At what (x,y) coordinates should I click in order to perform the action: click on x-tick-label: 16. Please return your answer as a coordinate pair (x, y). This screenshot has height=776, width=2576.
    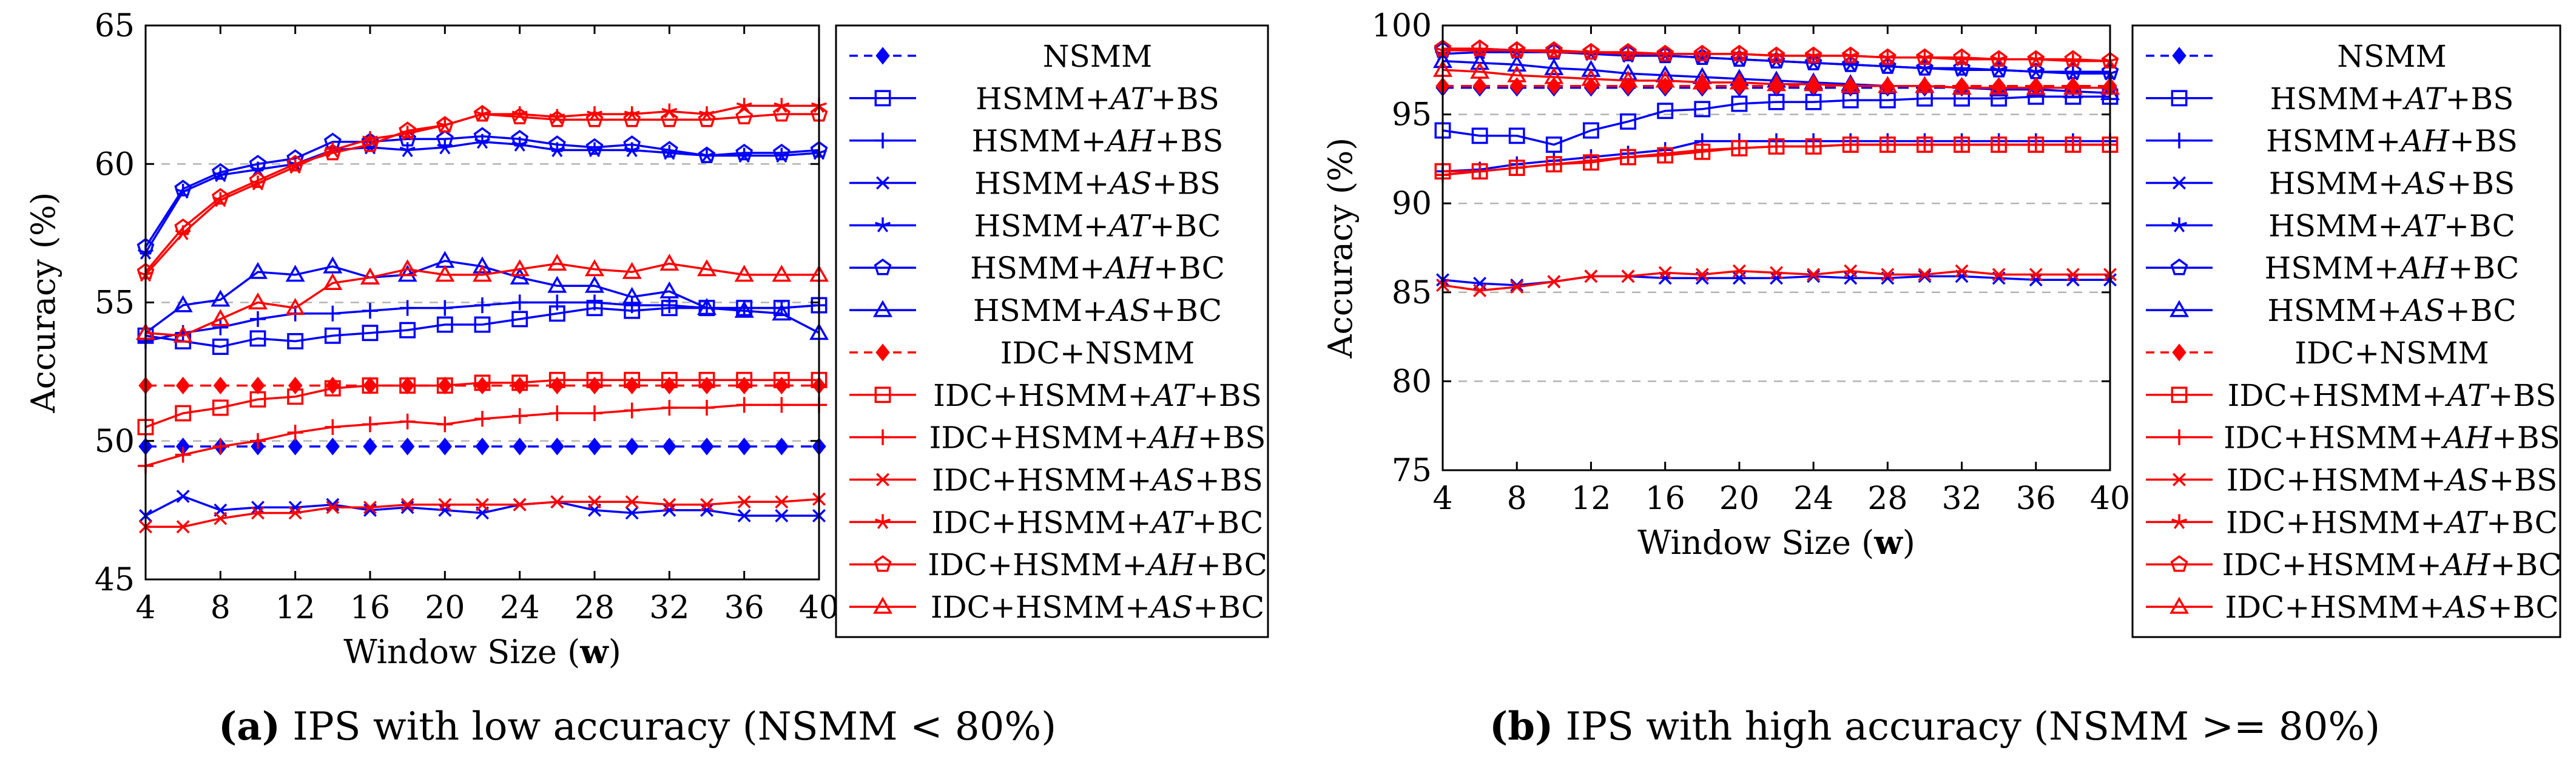
    Looking at the image, I should click on (370, 608).